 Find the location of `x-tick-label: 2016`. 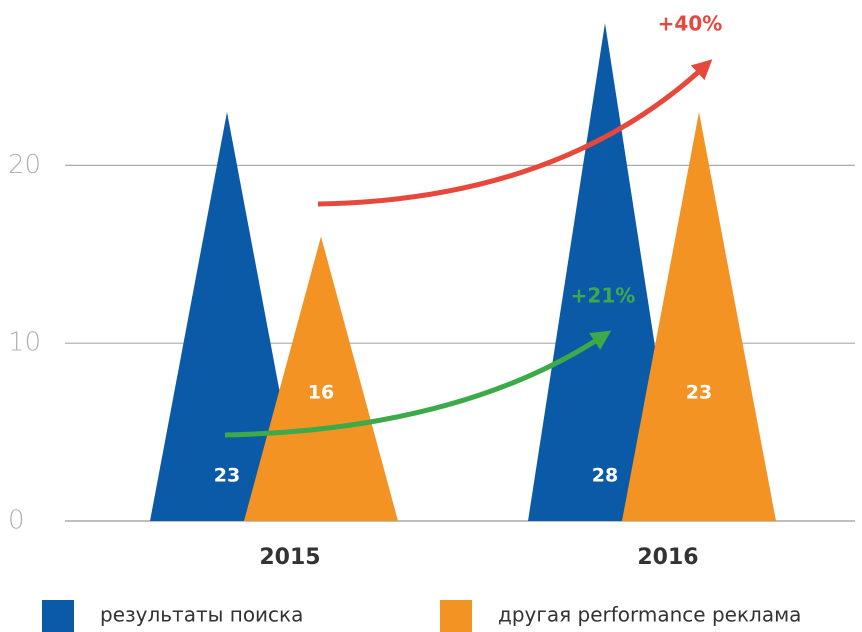

x-tick-label: 2016 is located at coordinates (667, 557).